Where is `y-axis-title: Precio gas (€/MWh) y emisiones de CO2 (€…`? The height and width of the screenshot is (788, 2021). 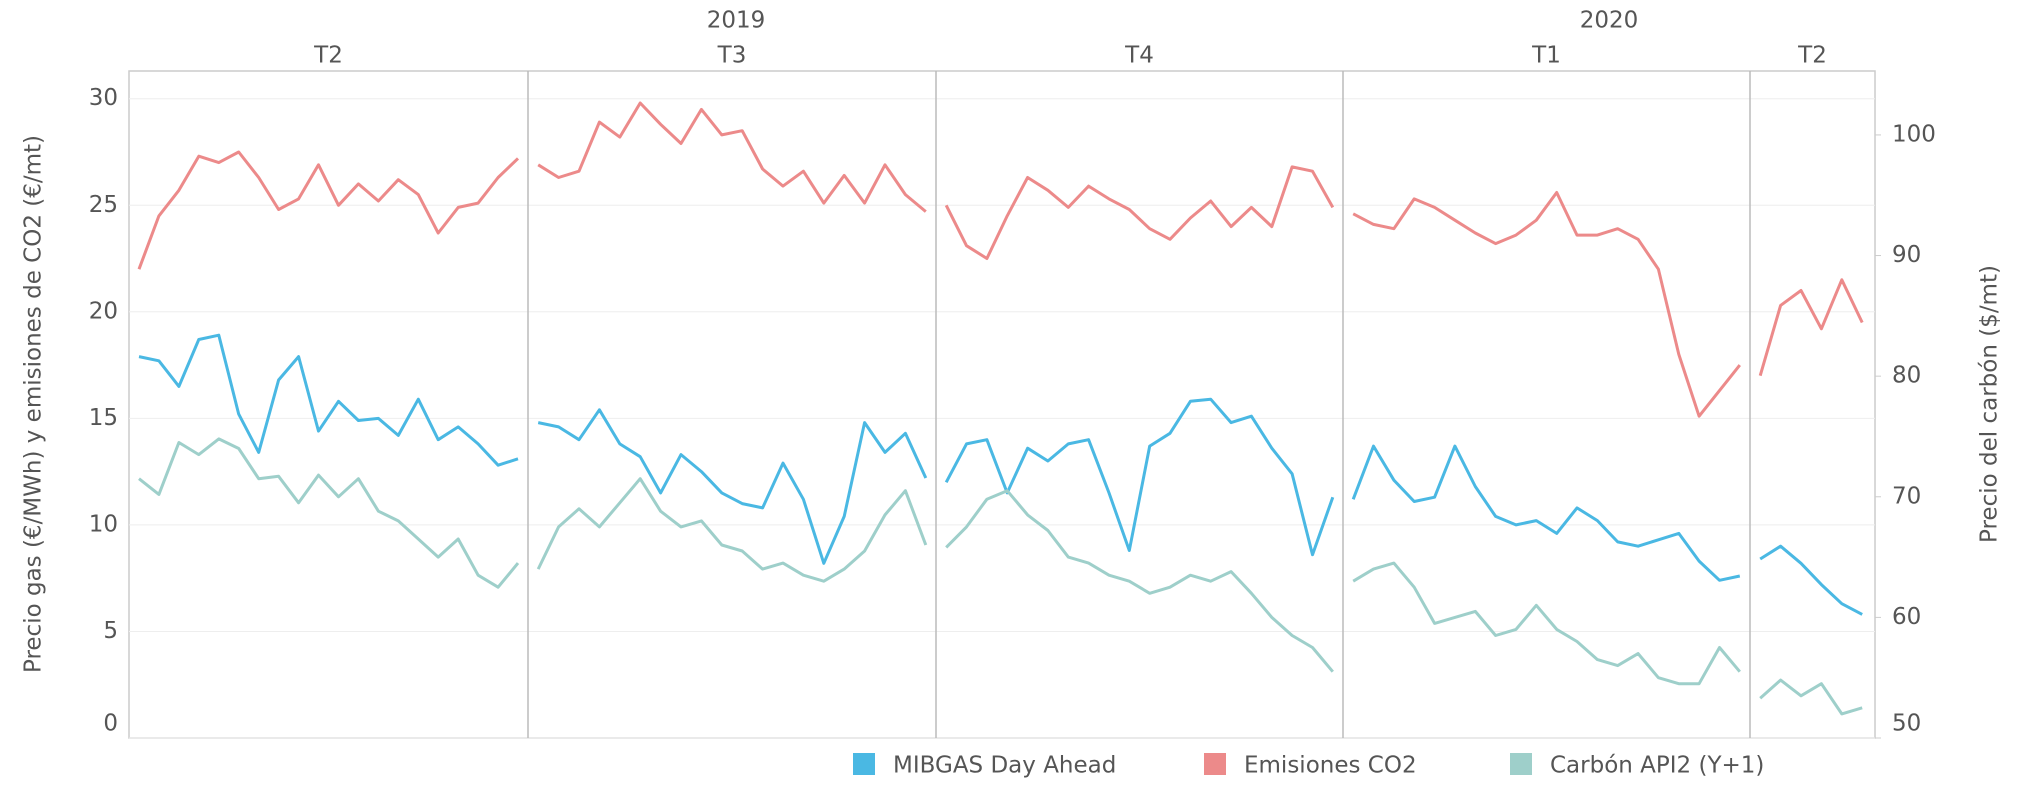 y-axis-title: Precio gas (€/MWh) y emisiones de CO2 (€… is located at coordinates (34, 404).